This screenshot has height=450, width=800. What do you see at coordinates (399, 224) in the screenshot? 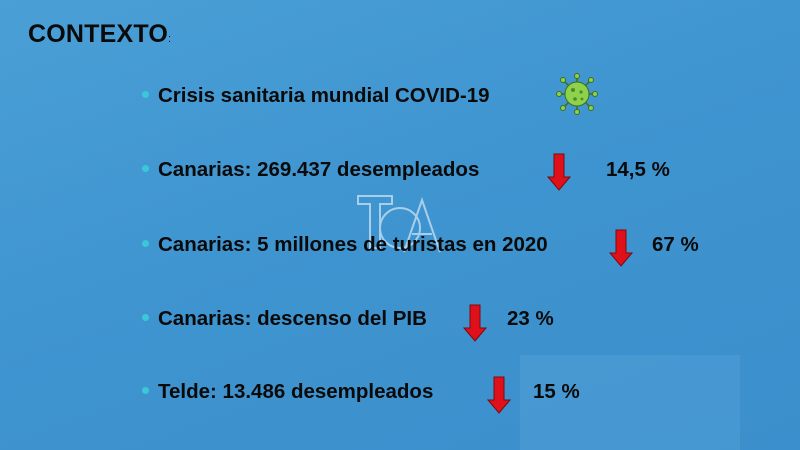
I see `watermark-logo-icon` at bounding box center [399, 224].